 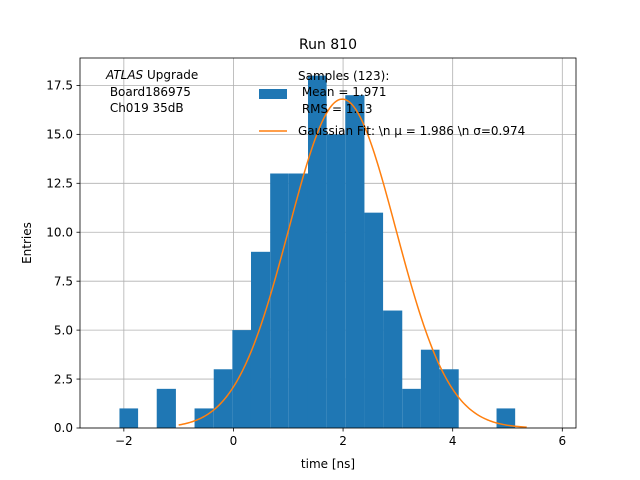 I want to click on y-tick-label: 7.5, so click(x=63, y=281).